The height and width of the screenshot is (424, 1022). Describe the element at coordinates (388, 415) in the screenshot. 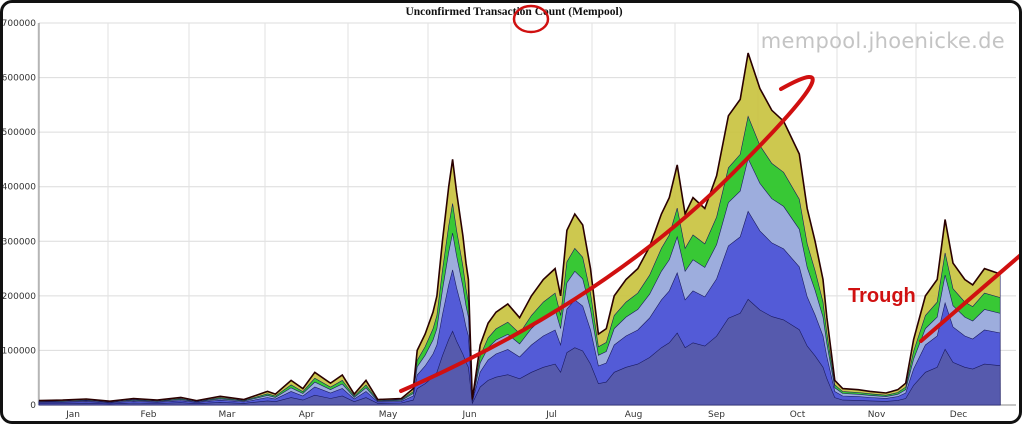

I see `x-tick-label: May` at that location.